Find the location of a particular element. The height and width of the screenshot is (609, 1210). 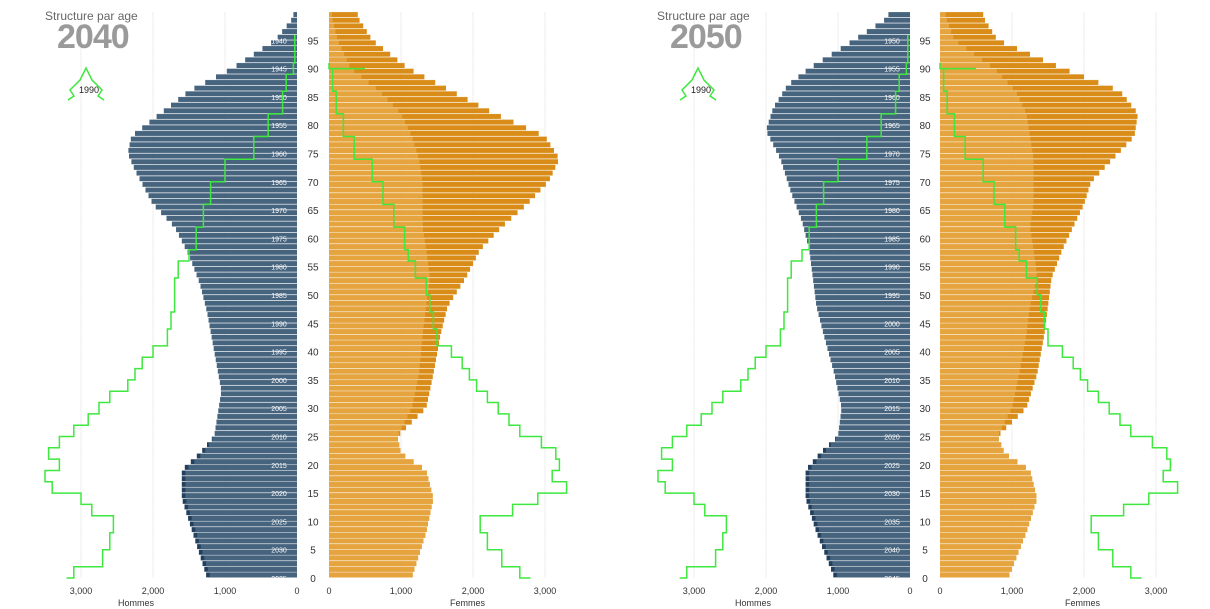

birth-year-label: 1990 is located at coordinates (279, 324).